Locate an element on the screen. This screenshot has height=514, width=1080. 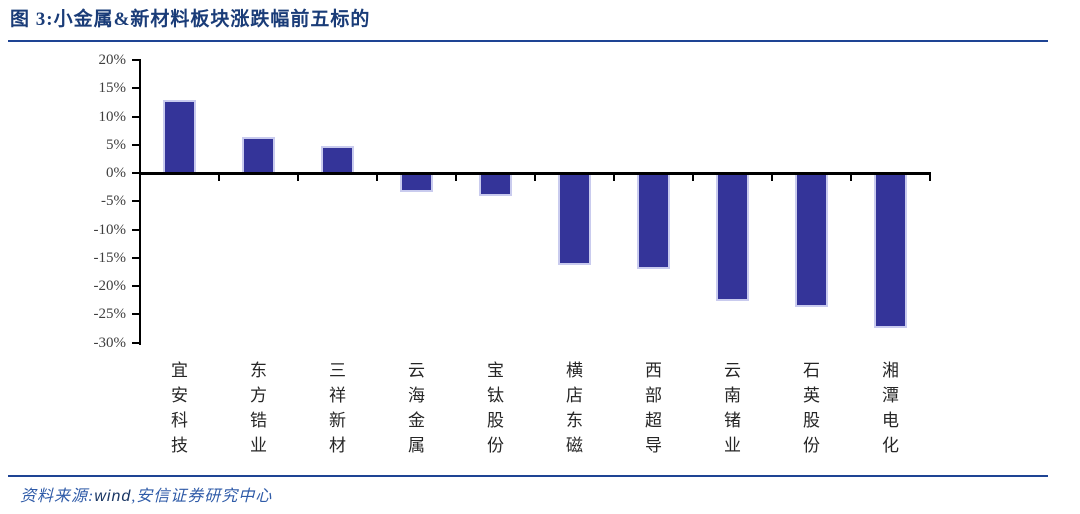
y-axis-label: 10% is located at coordinates (112, 116).